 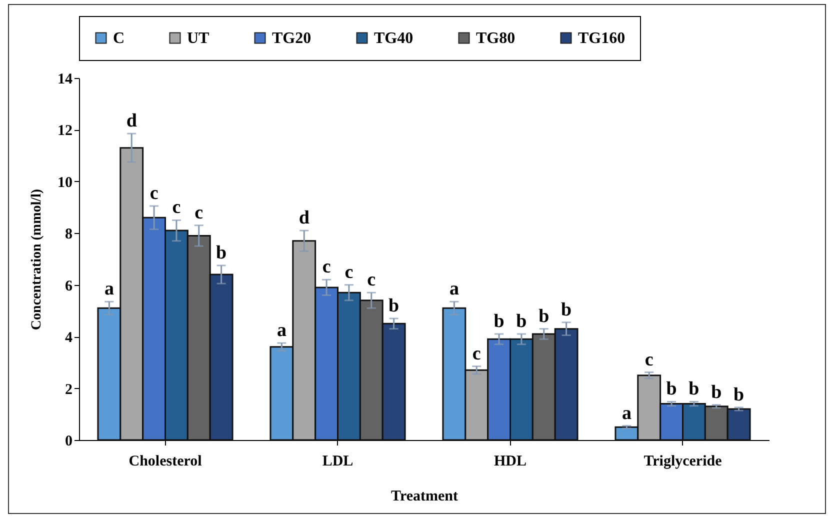 What do you see at coordinates (394, 38) in the screenshot?
I see `legend-label: TG40` at bounding box center [394, 38].